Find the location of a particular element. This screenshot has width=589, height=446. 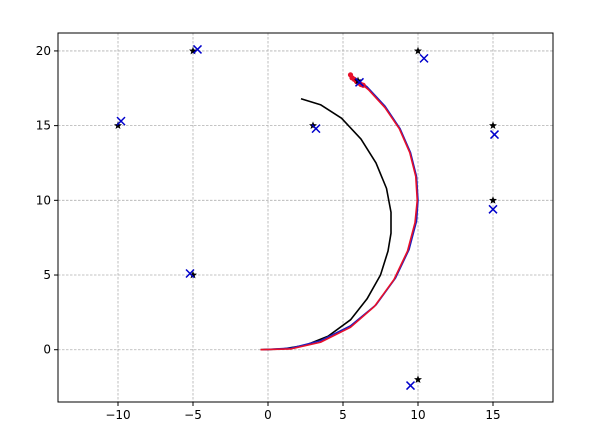

x-tick-label: 10 is located at coordinates (417, 415).